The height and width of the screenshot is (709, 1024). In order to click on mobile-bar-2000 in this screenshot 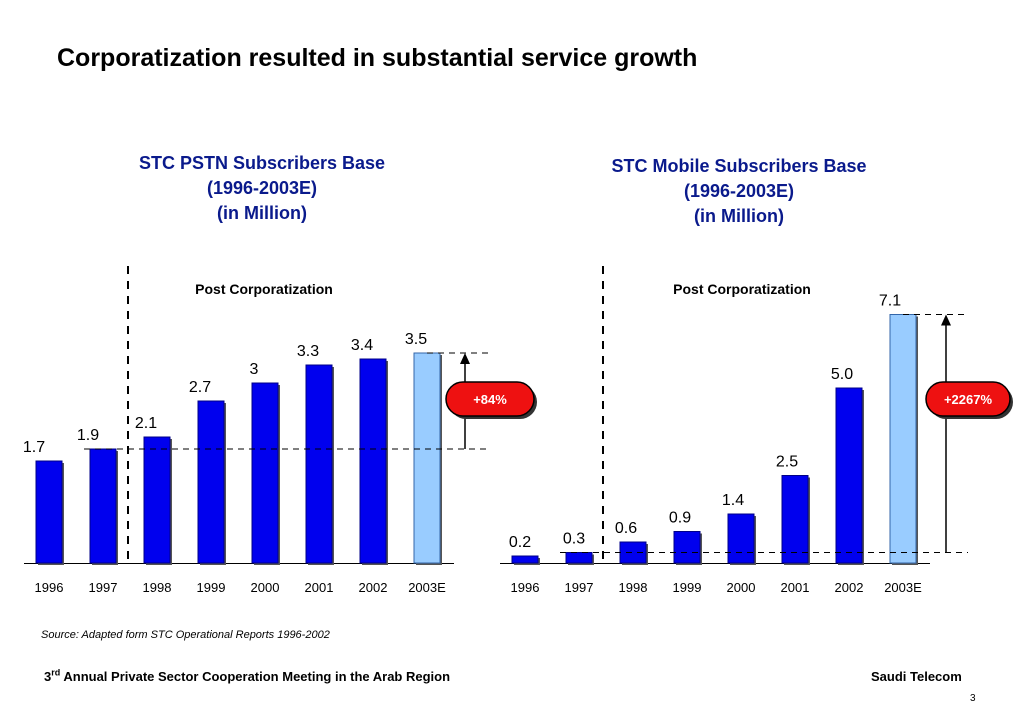, I will do `click(741, 538)`.